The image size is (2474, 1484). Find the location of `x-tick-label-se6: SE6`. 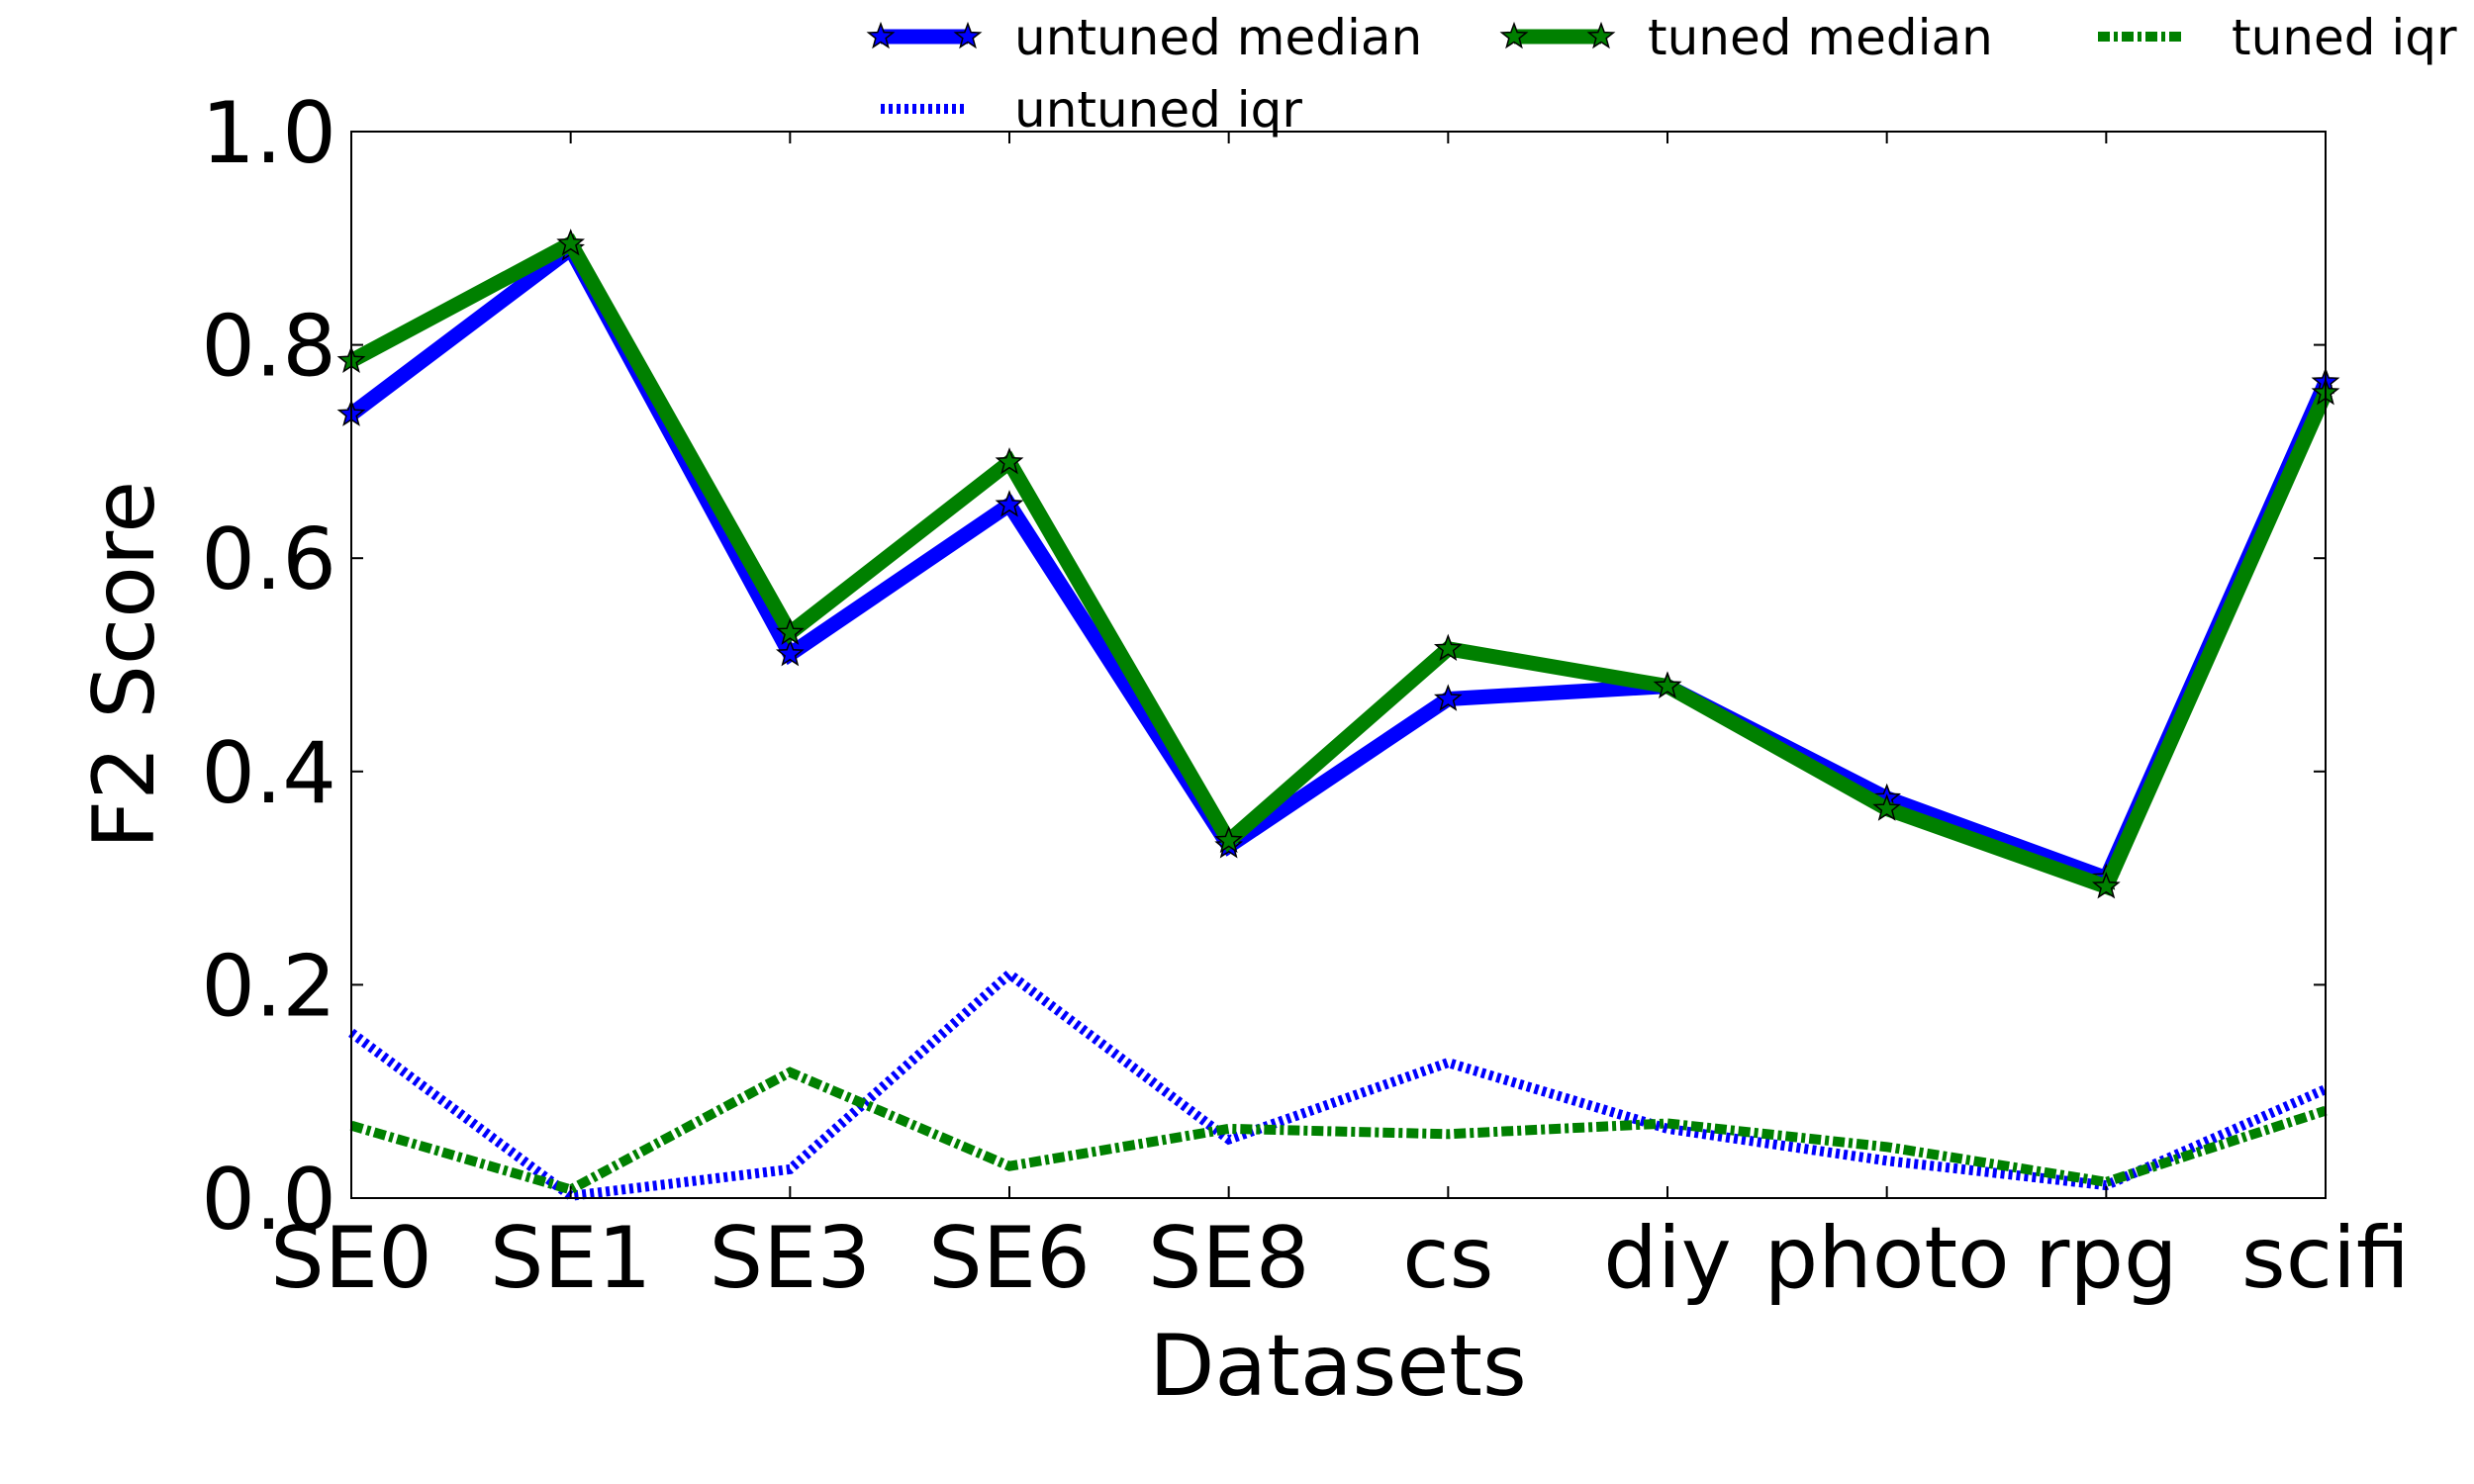

x-tick-label-se6: SE6 is located at coordinates (1010, 1258).